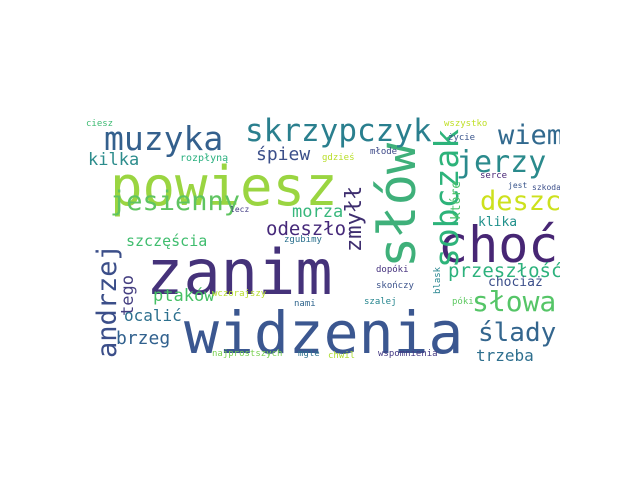 This screenshot has width=640, height=480. Describe the element at coordinates (514, 301) in the screenshot. I see `cloud-word: słowa` at that location.